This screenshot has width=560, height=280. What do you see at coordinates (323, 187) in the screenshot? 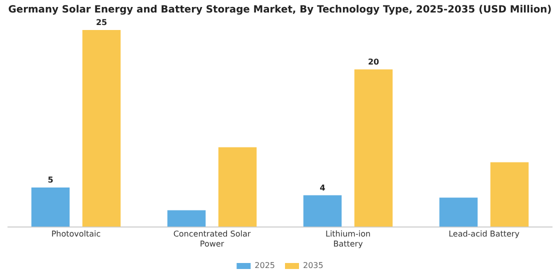
I see `data-label: 4` at bounding box center [323, 187].